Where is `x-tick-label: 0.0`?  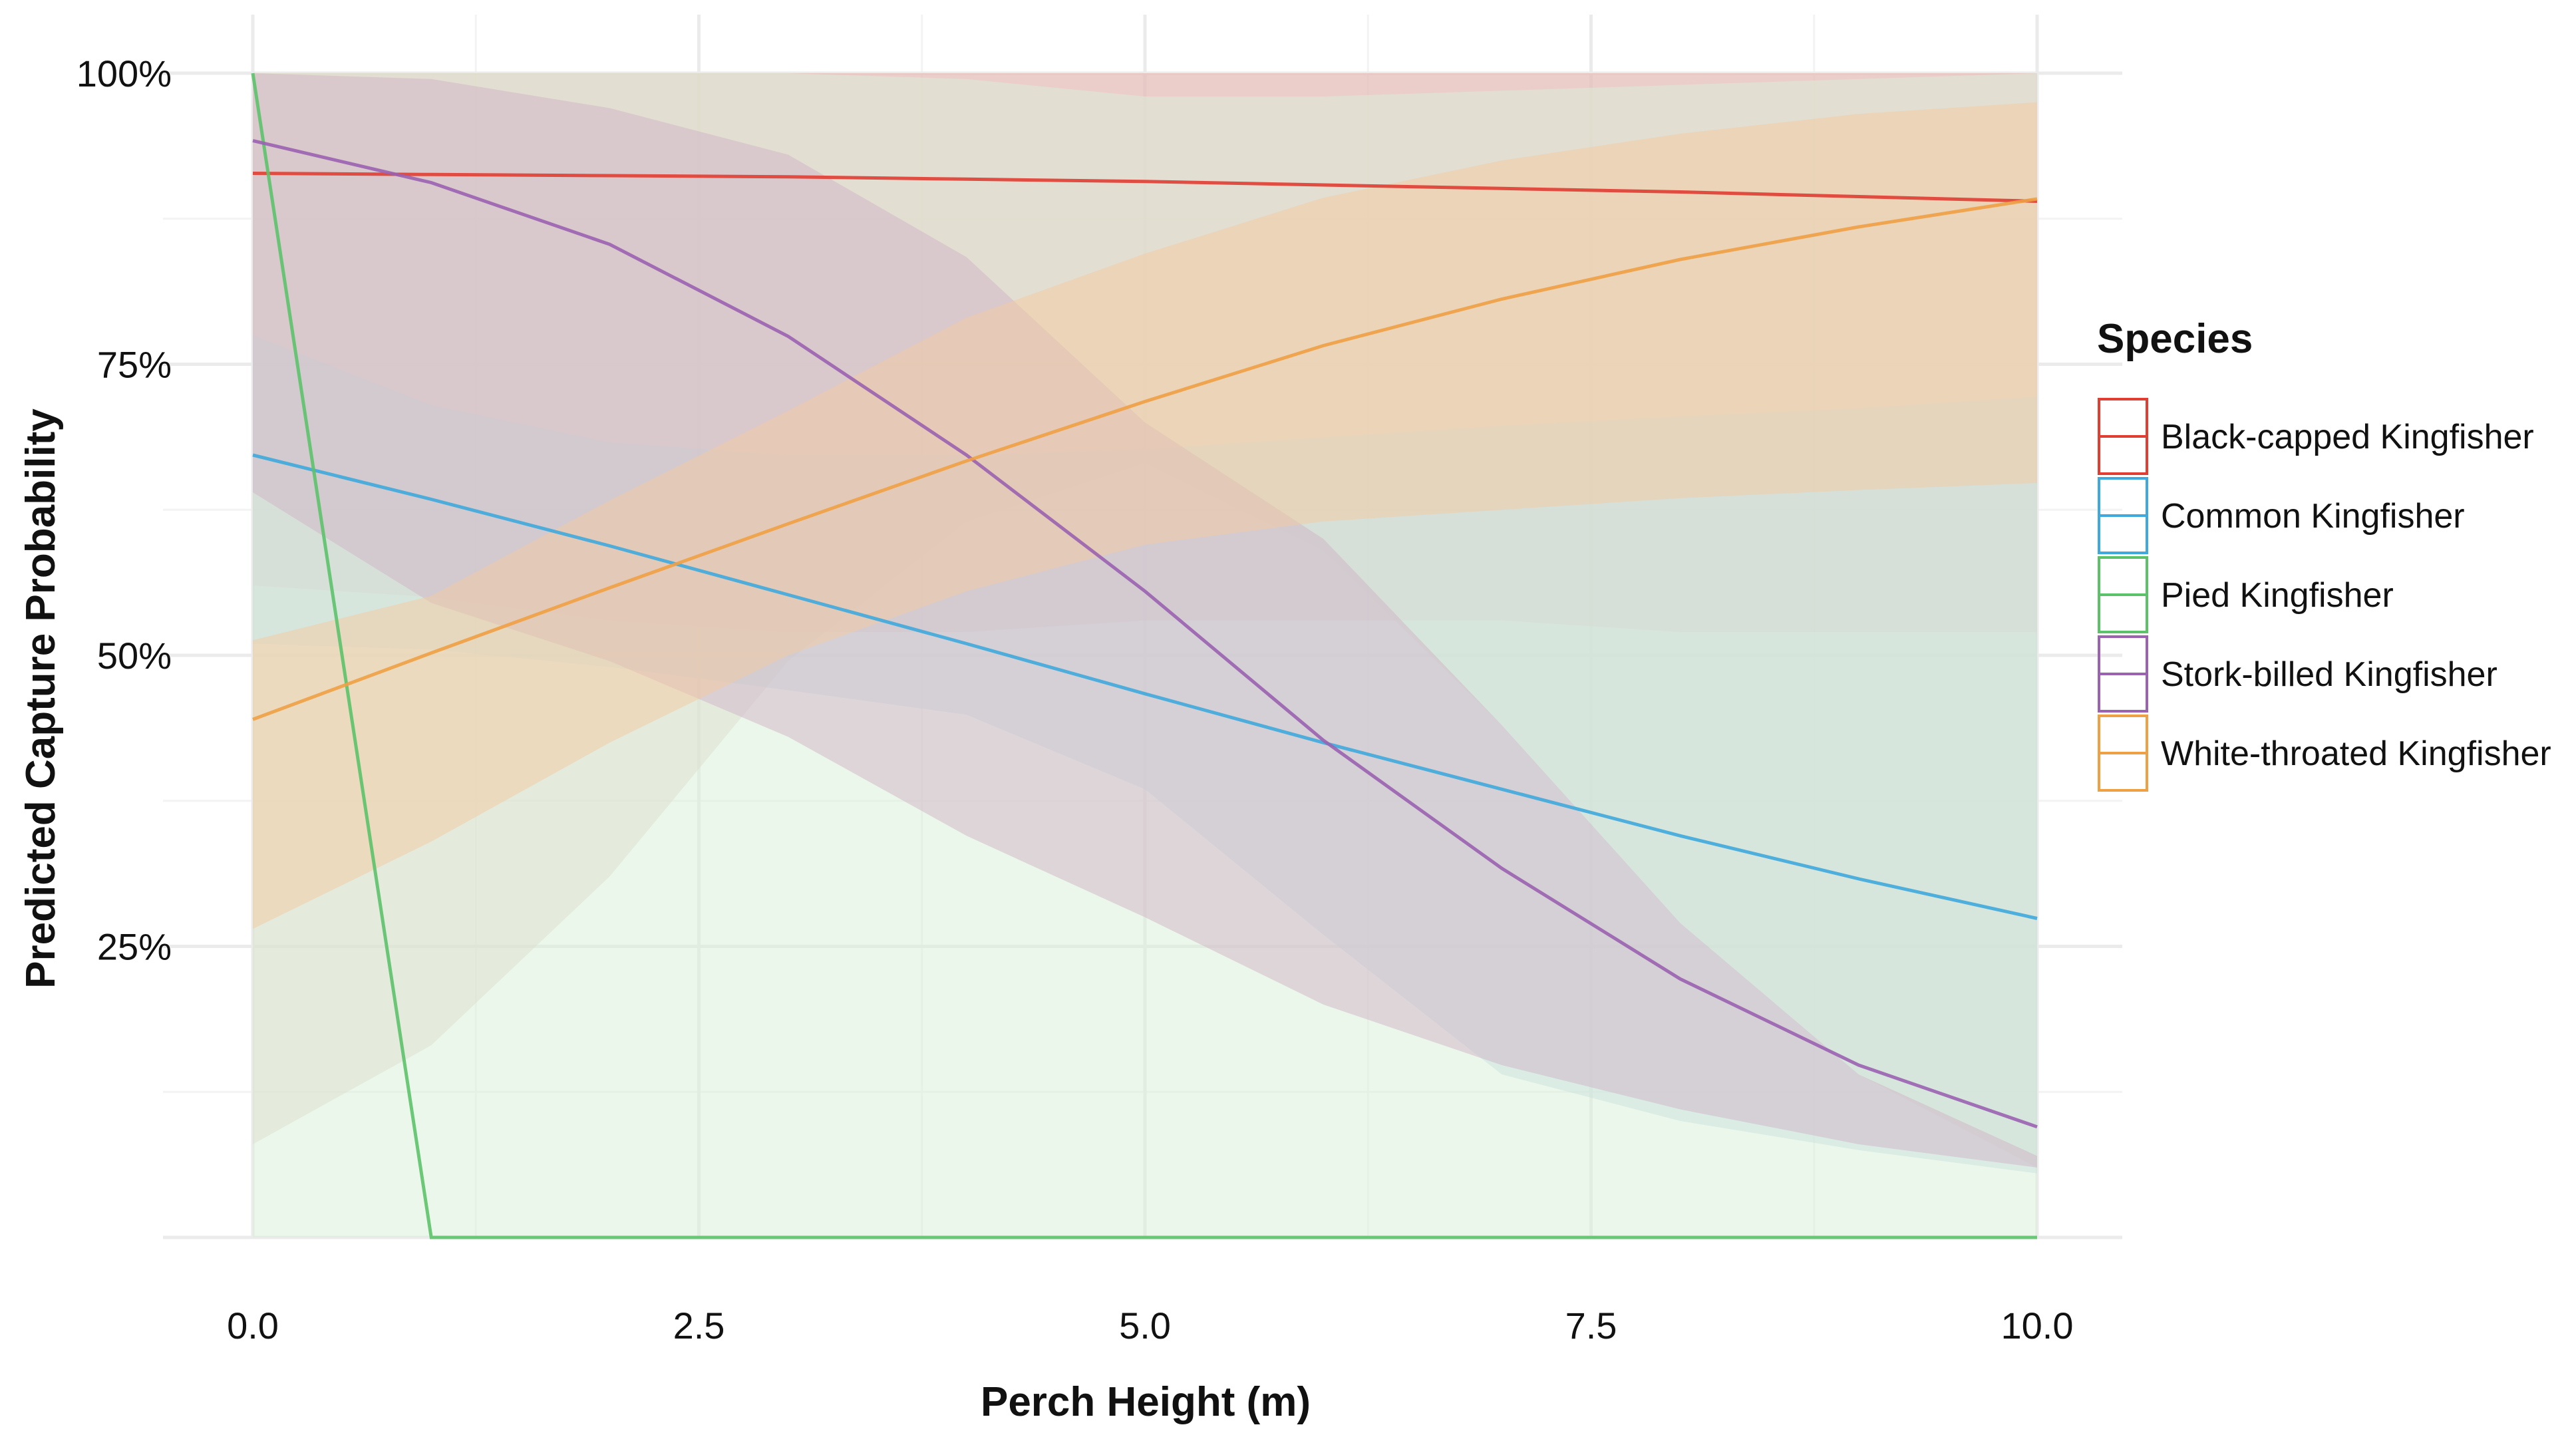 x-tick-label: 0.0 is located at coordinates (253, 1326).